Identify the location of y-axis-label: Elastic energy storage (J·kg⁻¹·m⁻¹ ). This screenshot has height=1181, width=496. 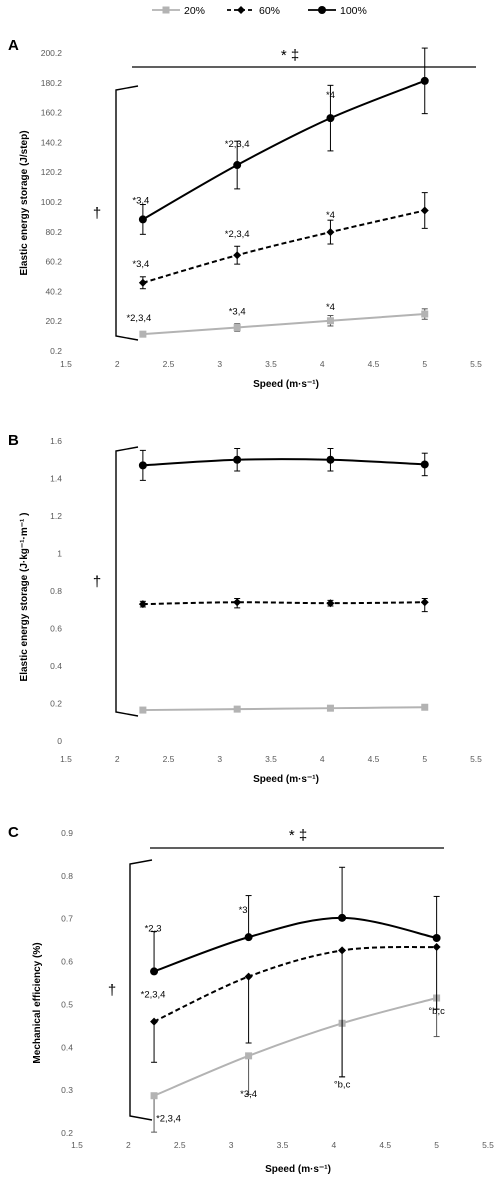
(24, 597).